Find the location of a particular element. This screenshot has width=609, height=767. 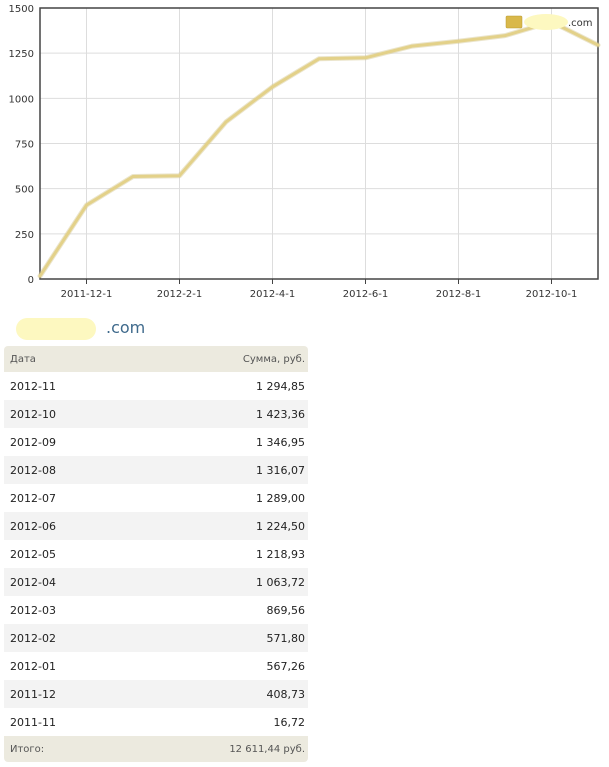

table-row: 2012-09 1 346,95 is located at coordinates (156, 442).